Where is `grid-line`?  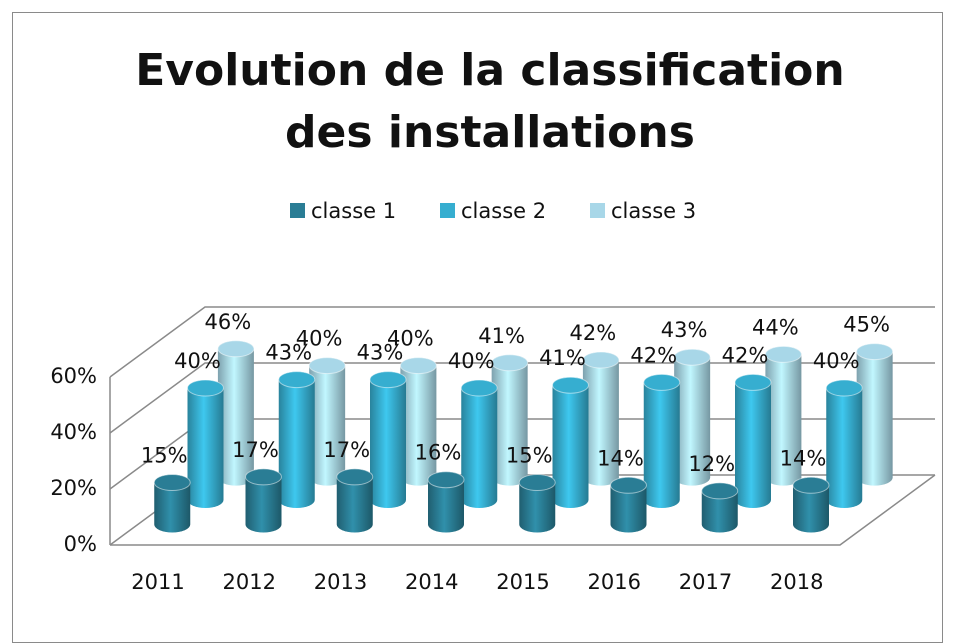 grid-line is located at coordinates (522, 342).